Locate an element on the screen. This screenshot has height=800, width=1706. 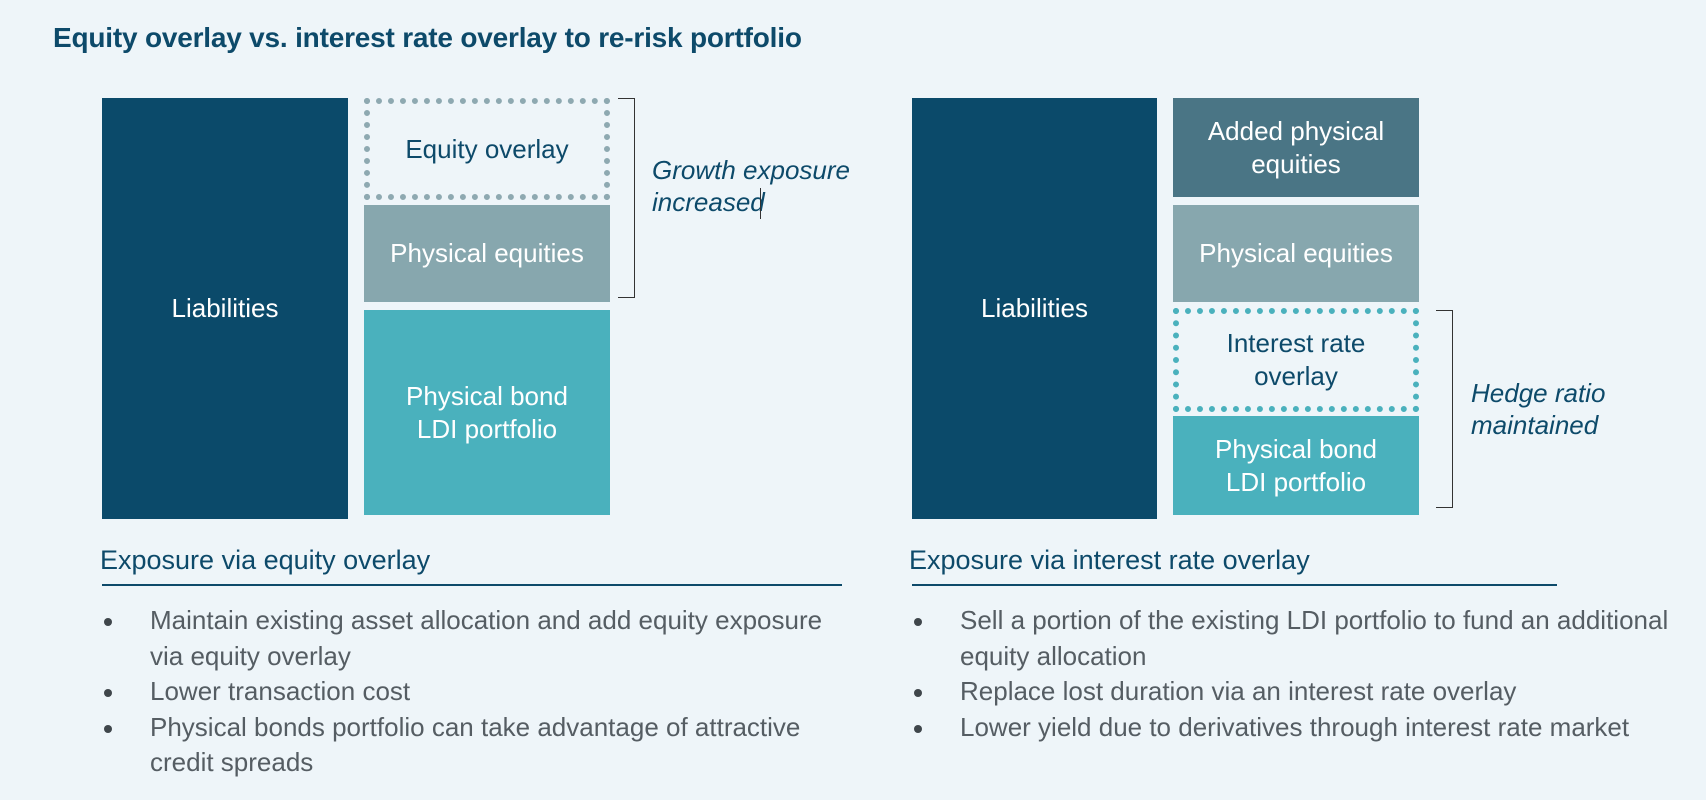
equity-overlay-block: Equity overlay is located at coordinates (487, 149).